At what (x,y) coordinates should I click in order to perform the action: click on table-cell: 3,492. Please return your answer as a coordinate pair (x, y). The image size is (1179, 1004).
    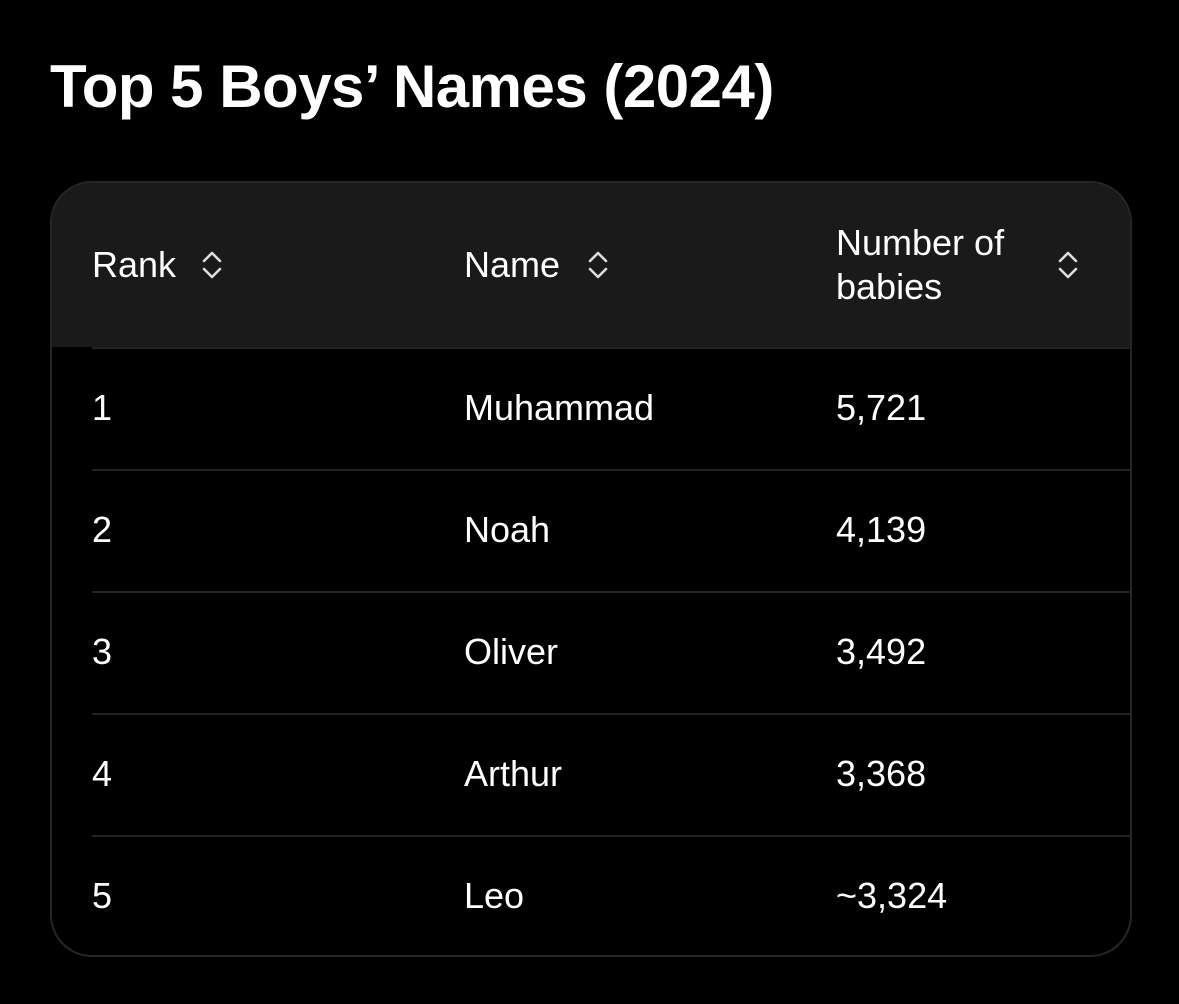
    Looking at the image, I should click on (881, 651).